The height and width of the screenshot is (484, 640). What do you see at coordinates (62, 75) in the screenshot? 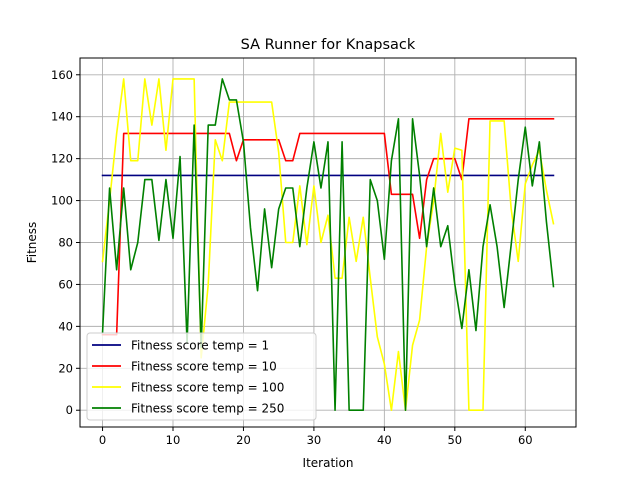
I see `y-tick-label: 160` at bounding box center [62, 75].